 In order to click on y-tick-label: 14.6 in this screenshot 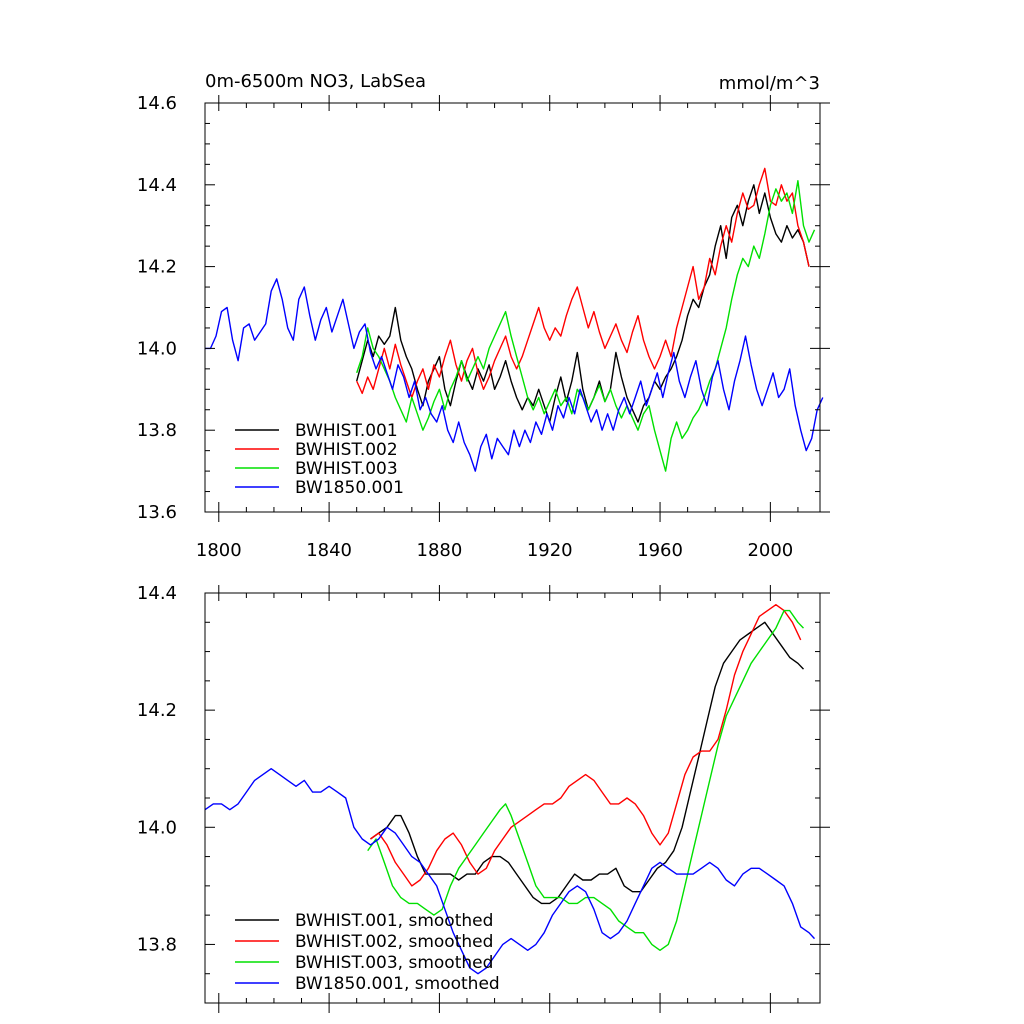, I will do `click(157, 103)`.